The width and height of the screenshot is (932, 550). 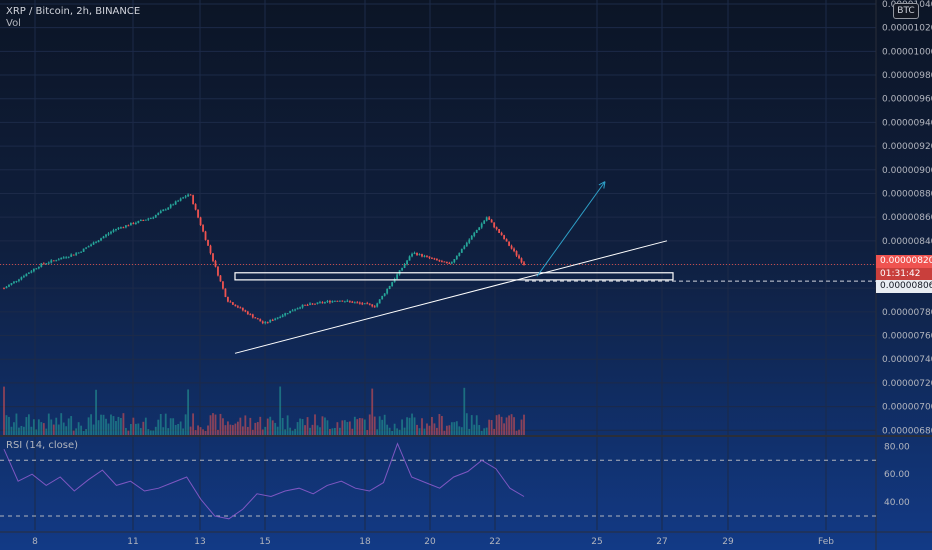 I want to click on y-tick-label: 0.00000960, so click(x=907, y=100).